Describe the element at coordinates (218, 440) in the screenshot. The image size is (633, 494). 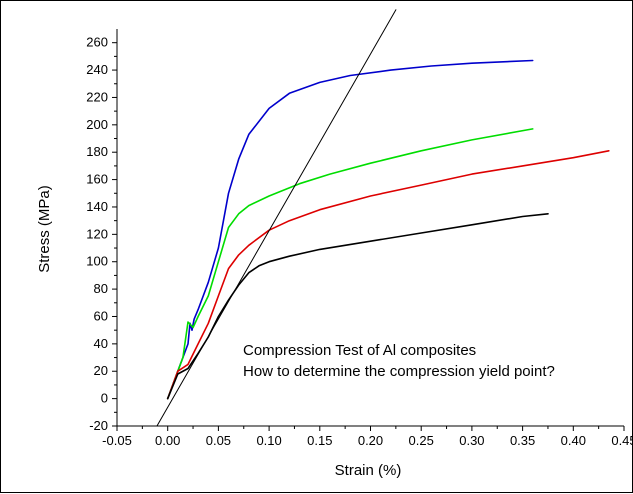
I see `x-tick-label: 0.05` at that location.